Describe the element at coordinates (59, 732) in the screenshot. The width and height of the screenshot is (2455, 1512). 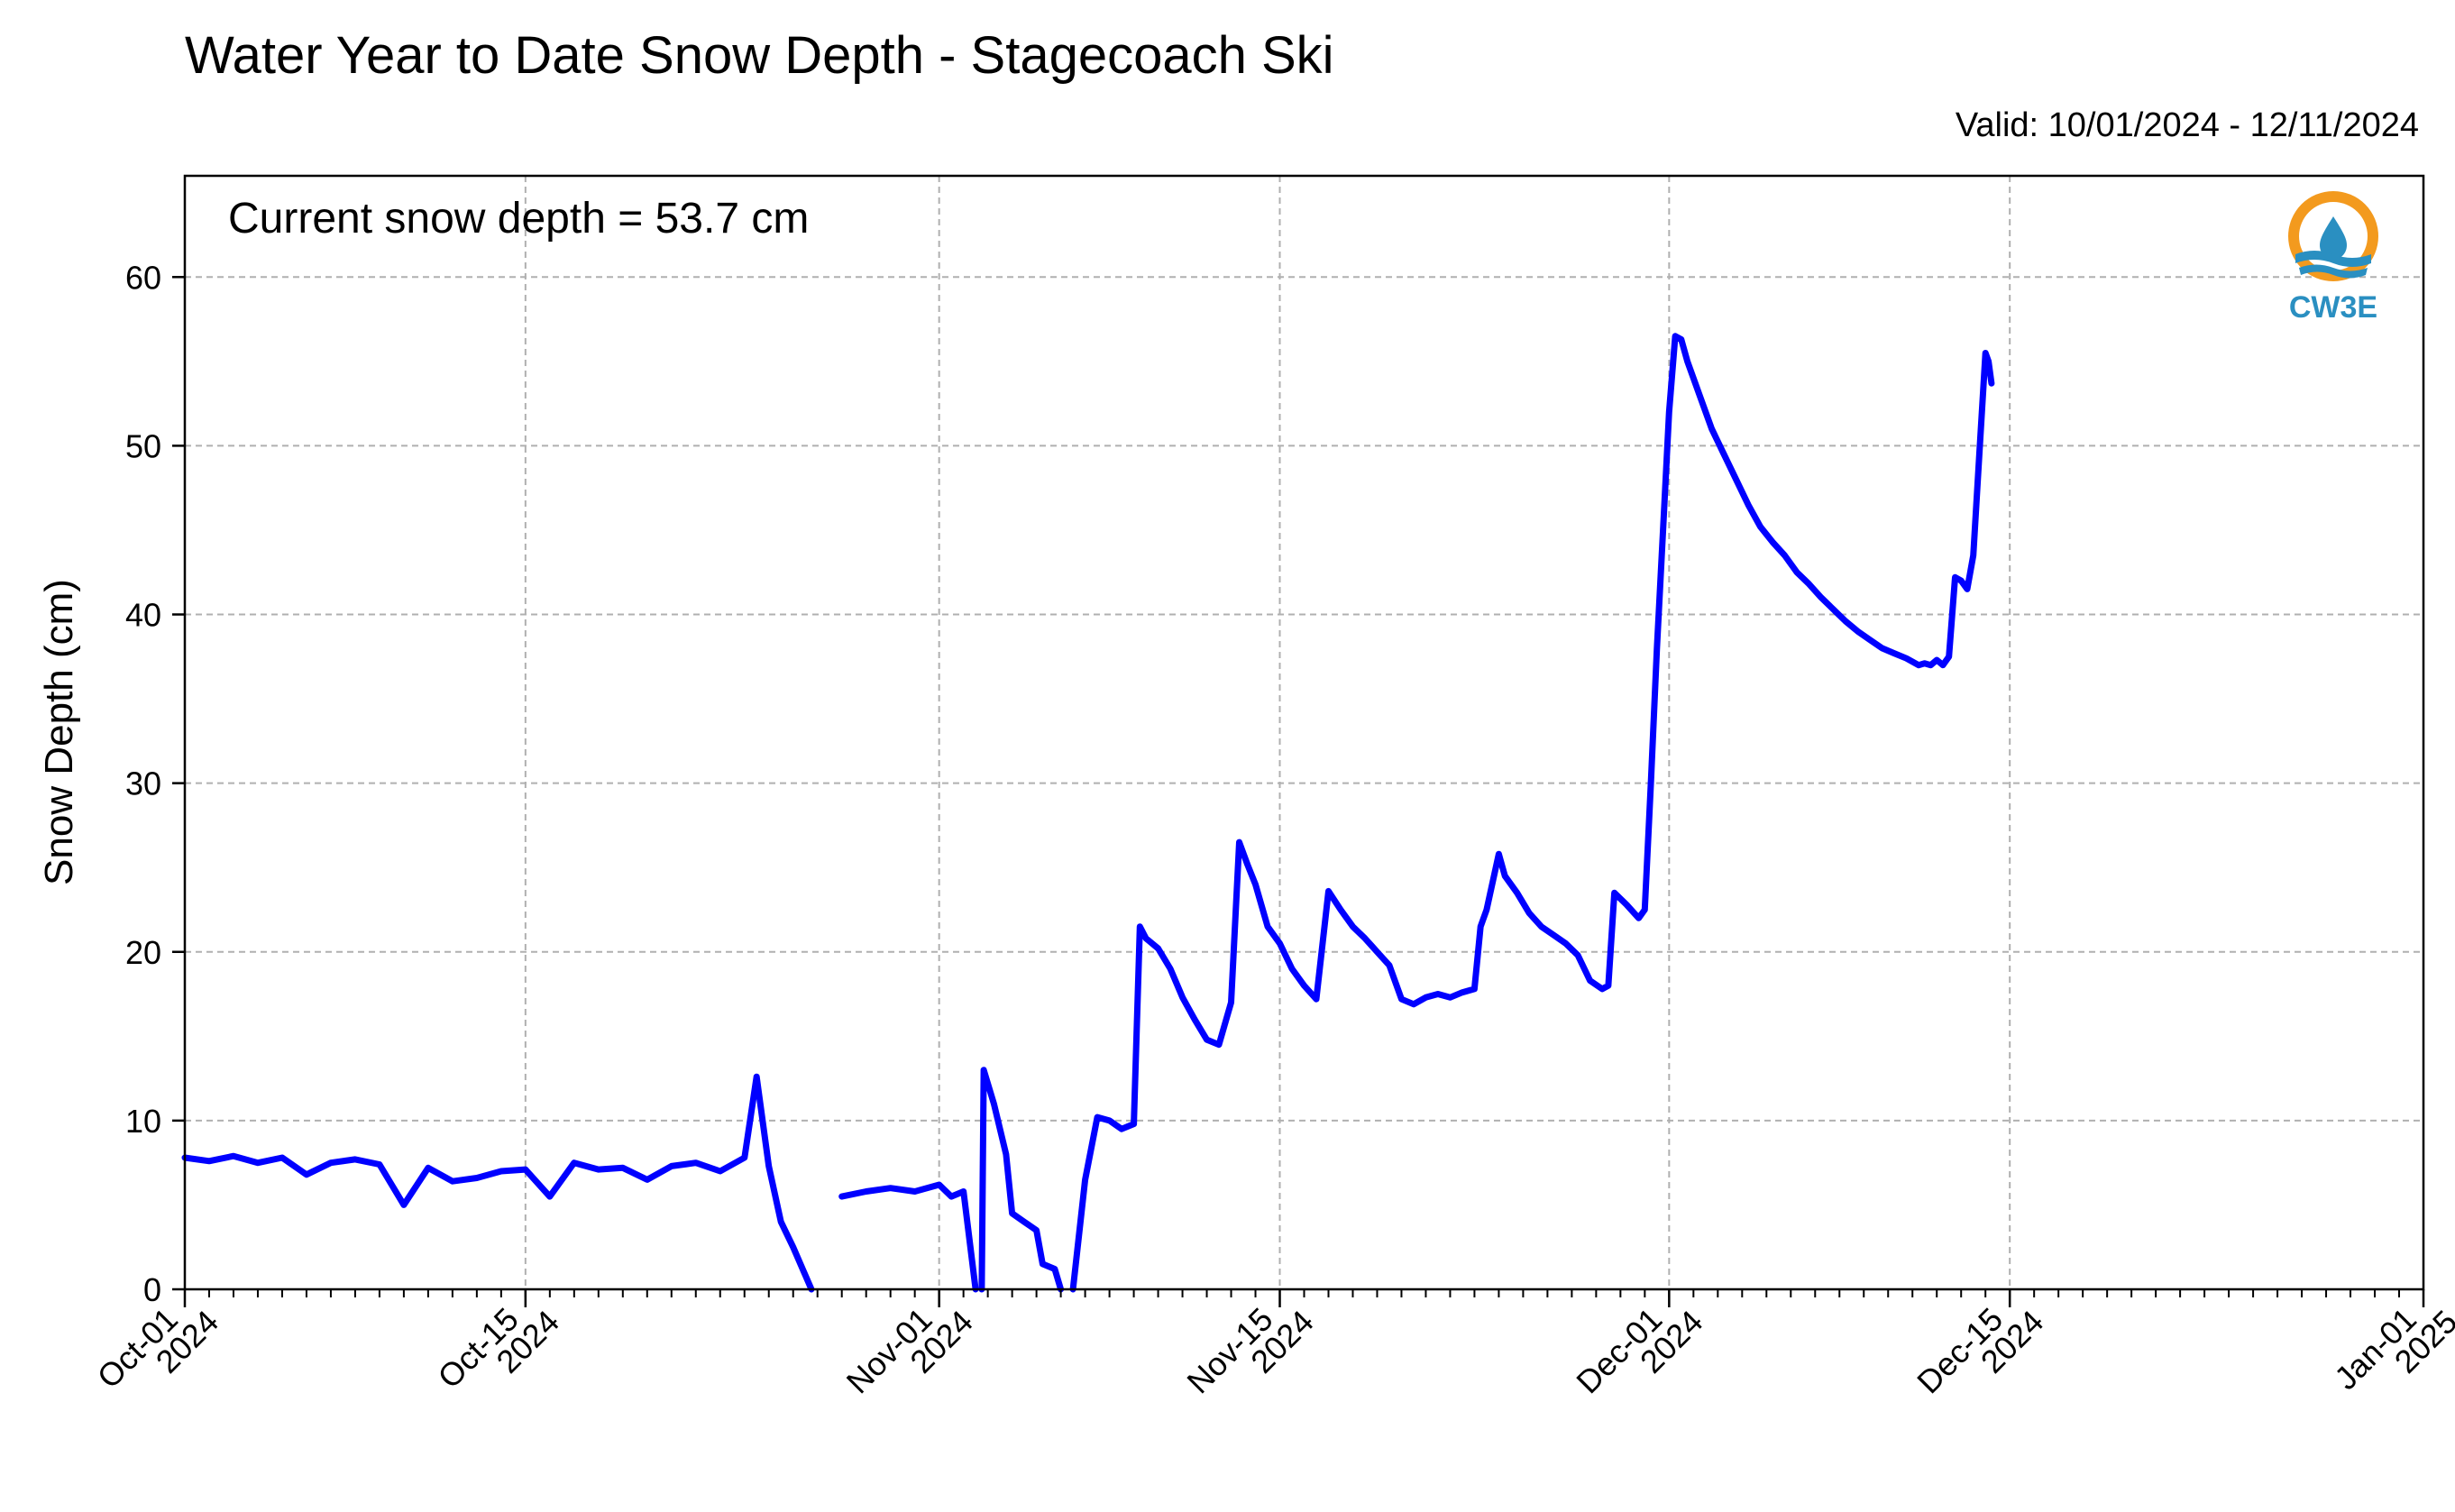
I see `y-axis-label: Snow Depth (cm)` at that location.